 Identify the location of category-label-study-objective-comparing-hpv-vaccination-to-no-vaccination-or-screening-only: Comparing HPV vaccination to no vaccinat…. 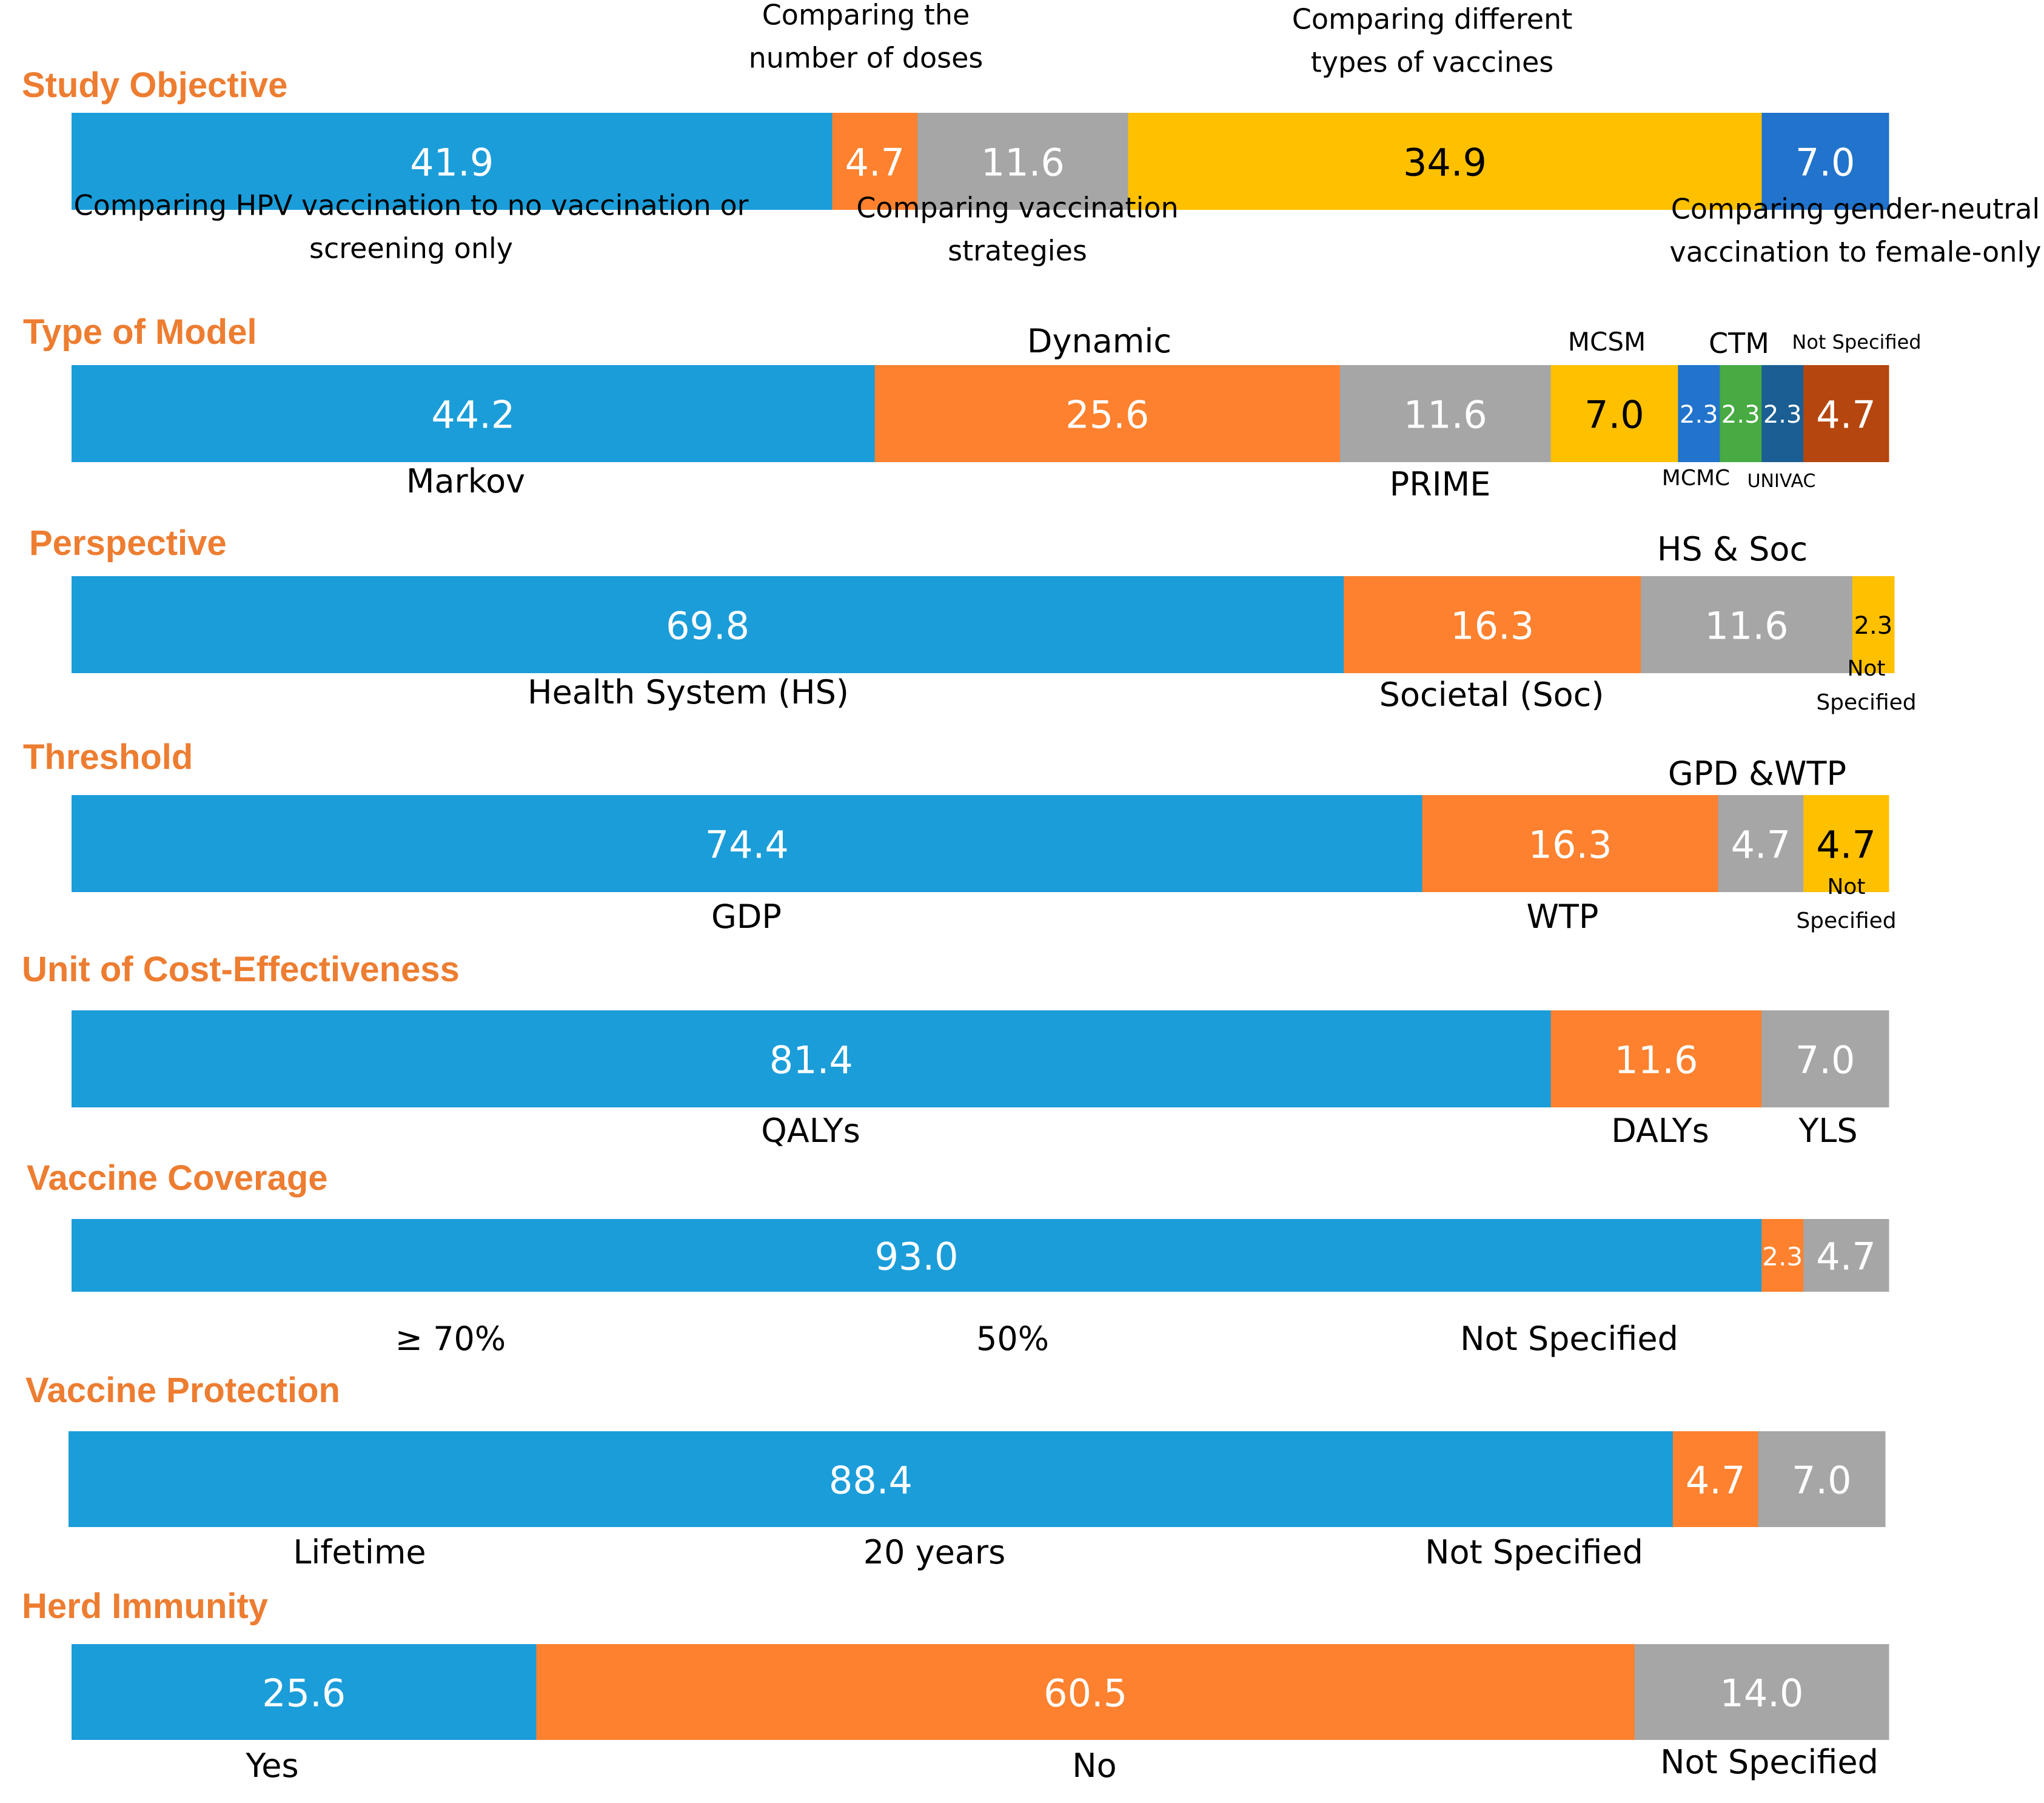
(410, 227).